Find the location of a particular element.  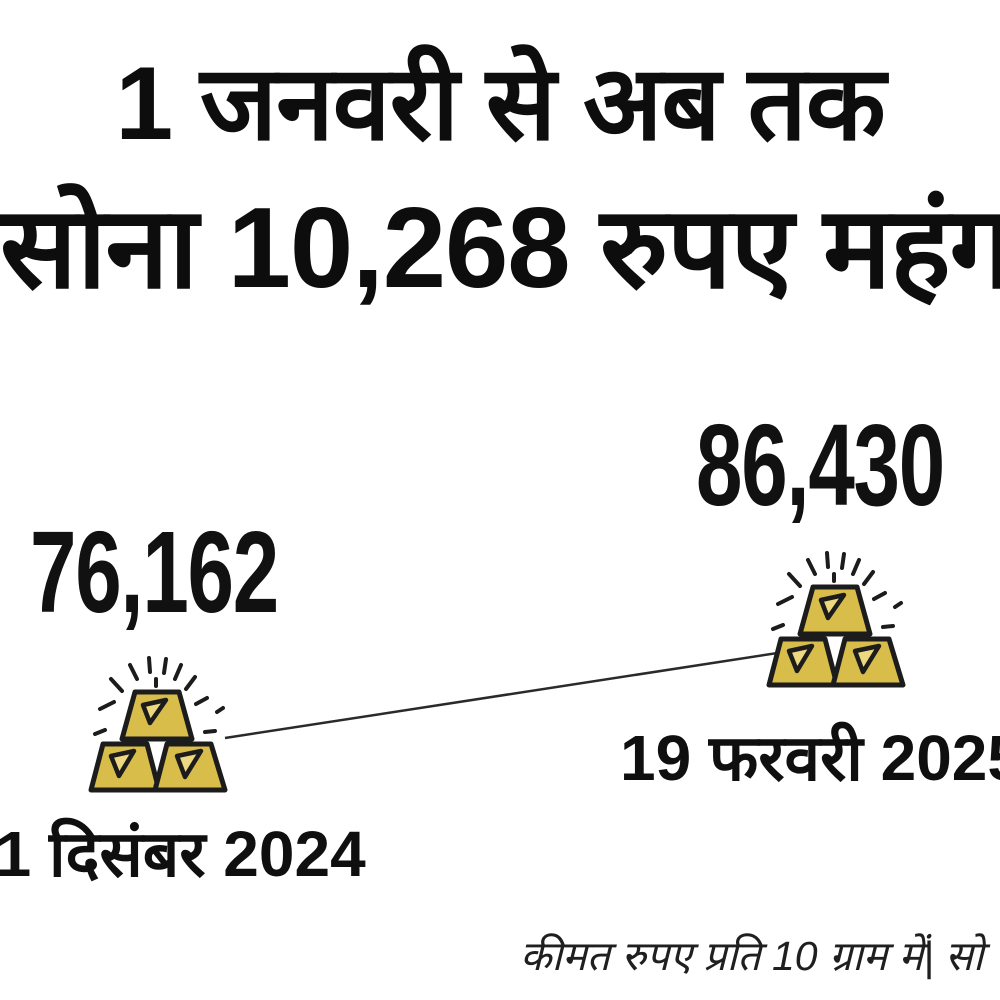

footnote: कीमत रुपए प्रति 10 ग्राम में| सो is located at coordinates (752, 956).